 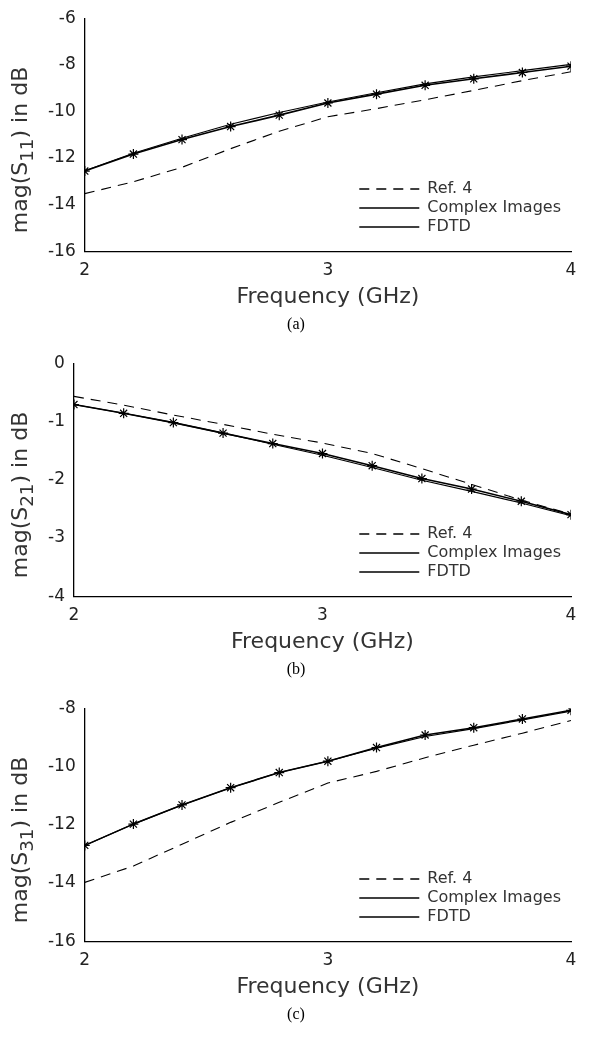 I want to click on y-tick-label: -1, so click(x=56, y=419).